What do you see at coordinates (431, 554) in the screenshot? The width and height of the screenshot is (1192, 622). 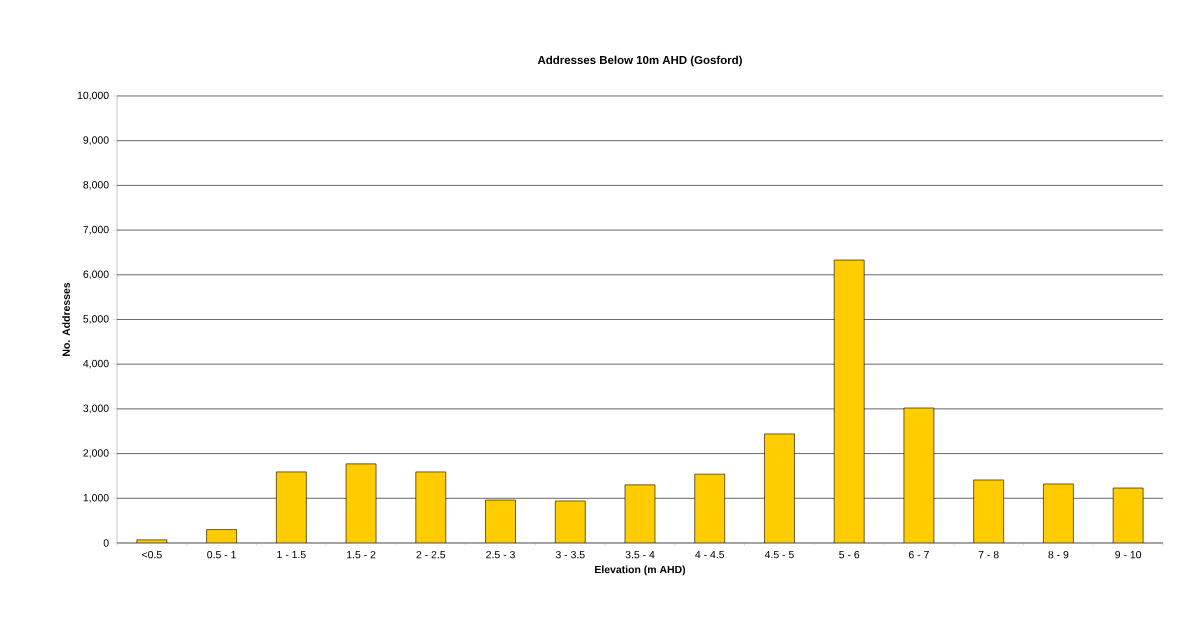 I see `x-tick-label: 2 - 2.5` at bounding box center [431, 554].